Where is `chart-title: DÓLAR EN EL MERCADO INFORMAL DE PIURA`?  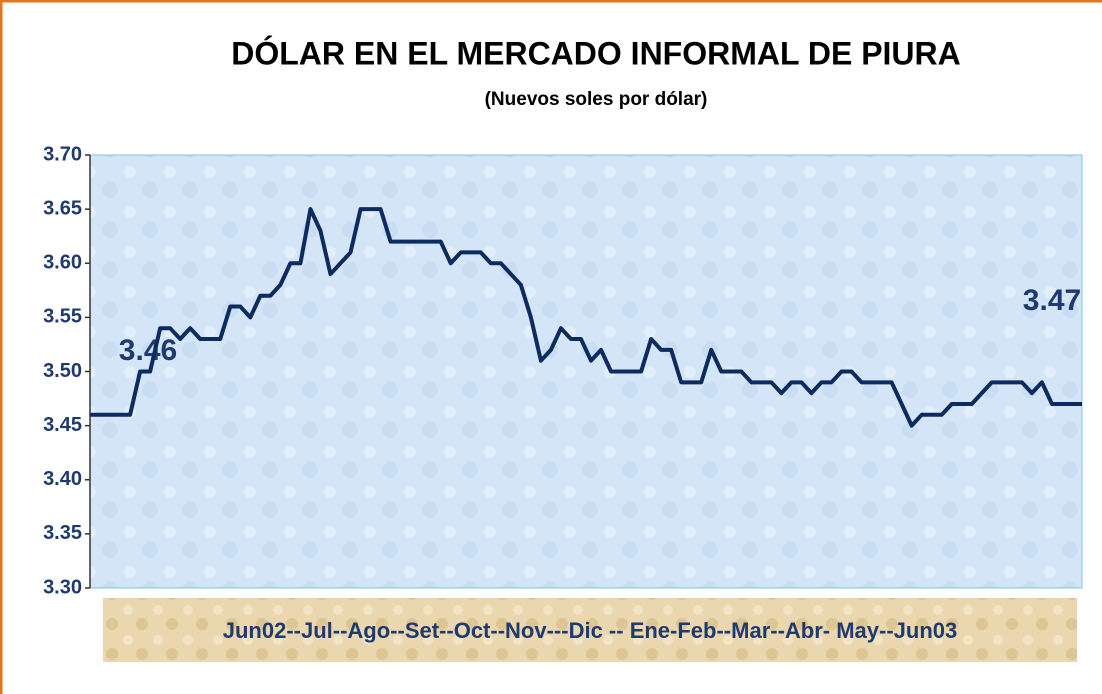
chart-title: DÓLAR EN EL MERCADO INFORMAL DE PIURA is located at coordinates (596, 53).